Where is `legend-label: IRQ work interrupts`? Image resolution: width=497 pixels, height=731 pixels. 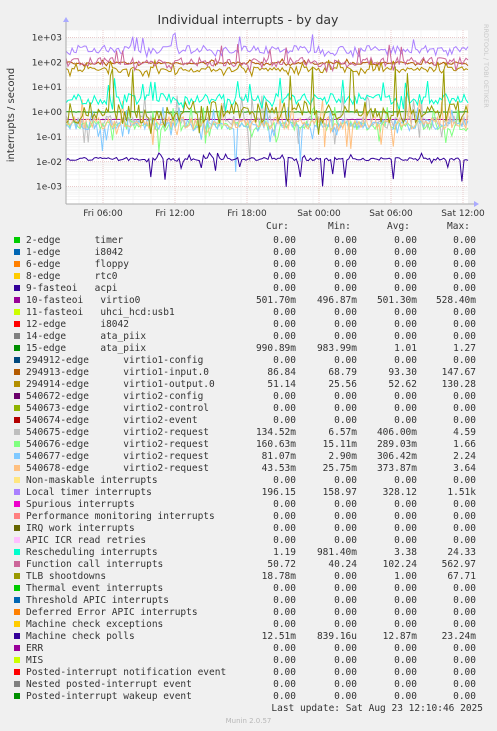 legend-label: IRQ work interrupts is located at coordinates (80, 528).